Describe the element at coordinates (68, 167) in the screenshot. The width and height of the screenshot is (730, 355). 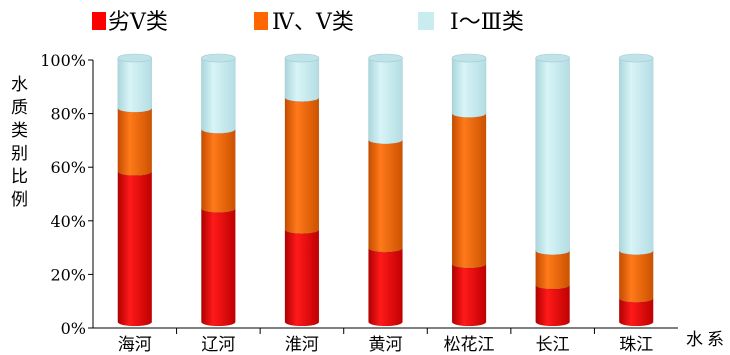
I see `y-tick-label: 60%` at that location.